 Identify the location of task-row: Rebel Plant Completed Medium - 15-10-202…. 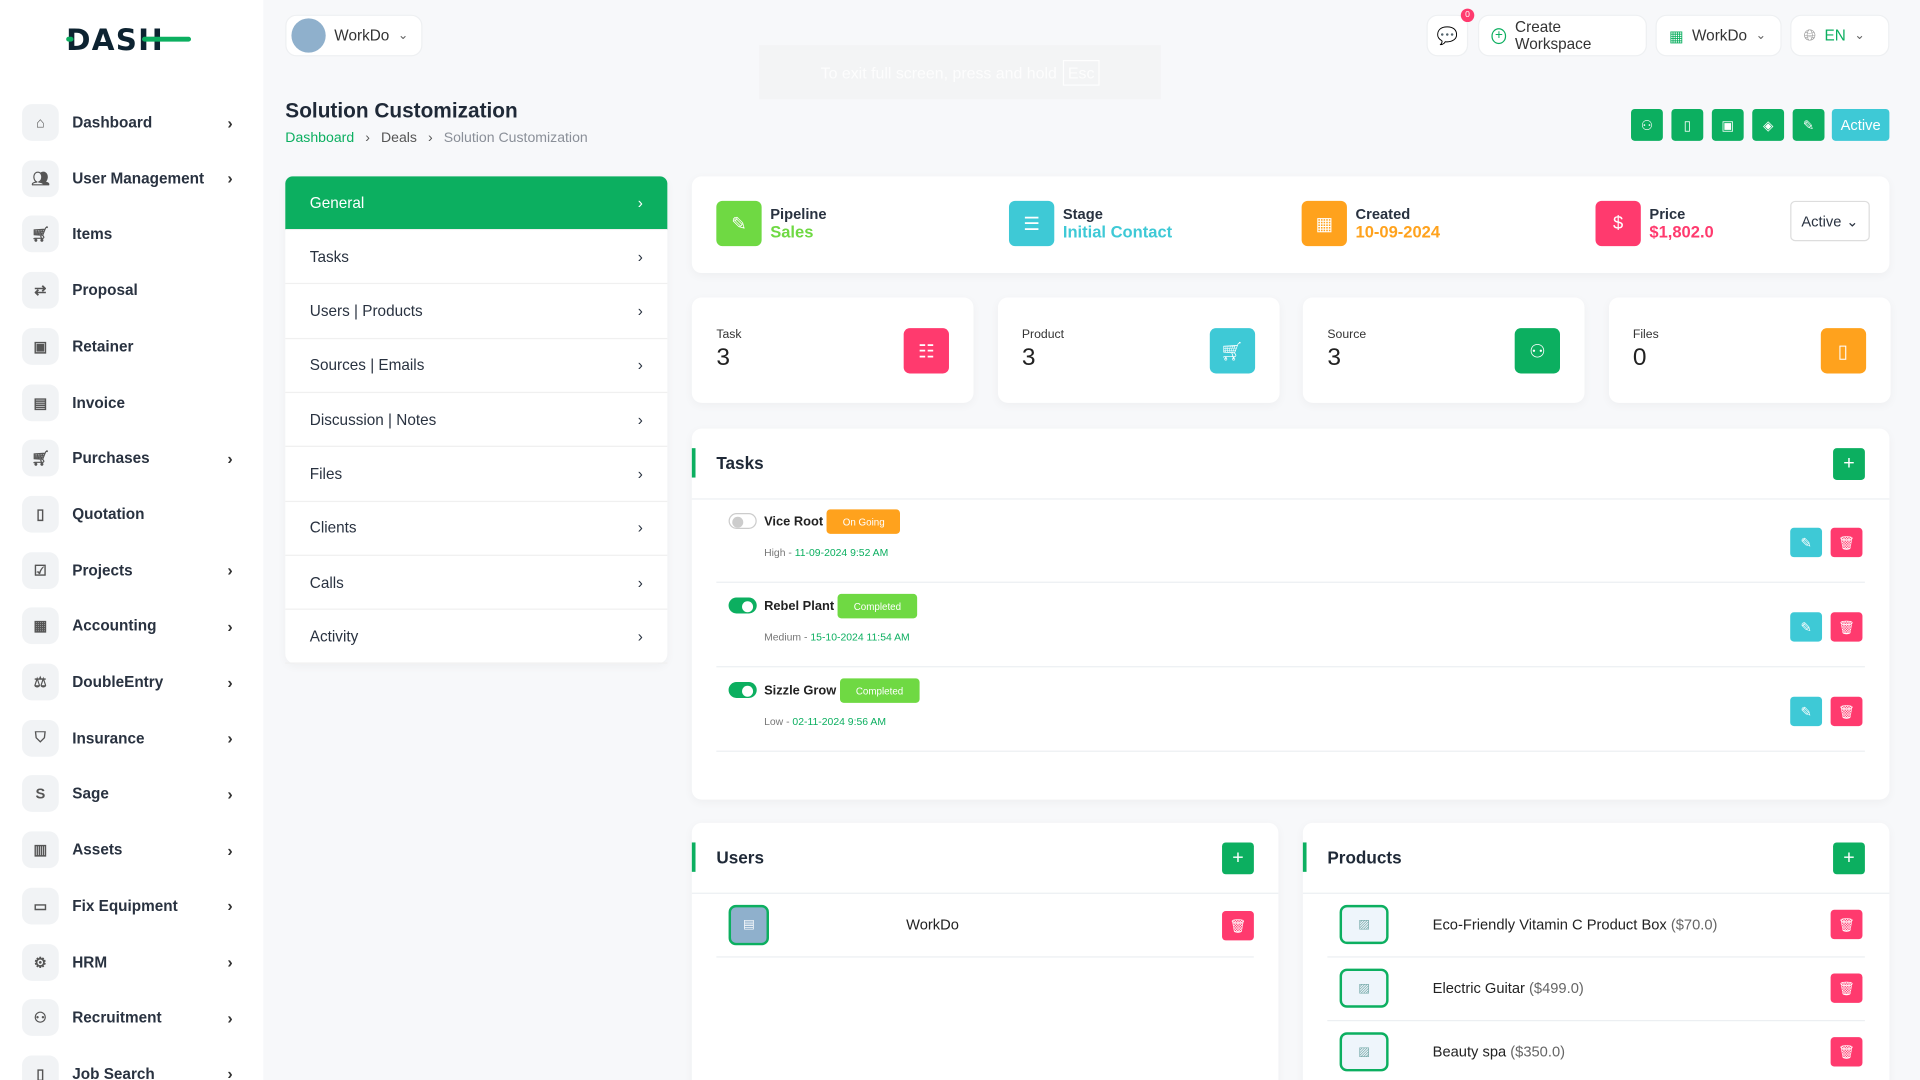
(1290, 626).